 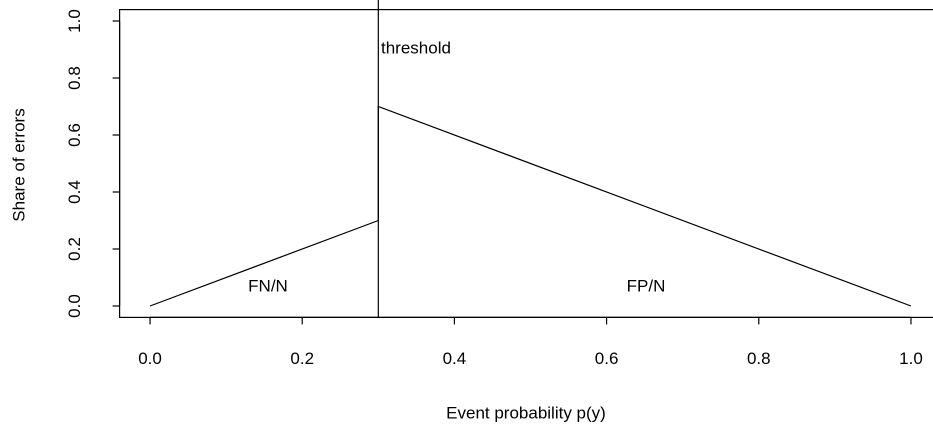 I want to click on y-tick-label: 0.0, so click(x=74, y=306).